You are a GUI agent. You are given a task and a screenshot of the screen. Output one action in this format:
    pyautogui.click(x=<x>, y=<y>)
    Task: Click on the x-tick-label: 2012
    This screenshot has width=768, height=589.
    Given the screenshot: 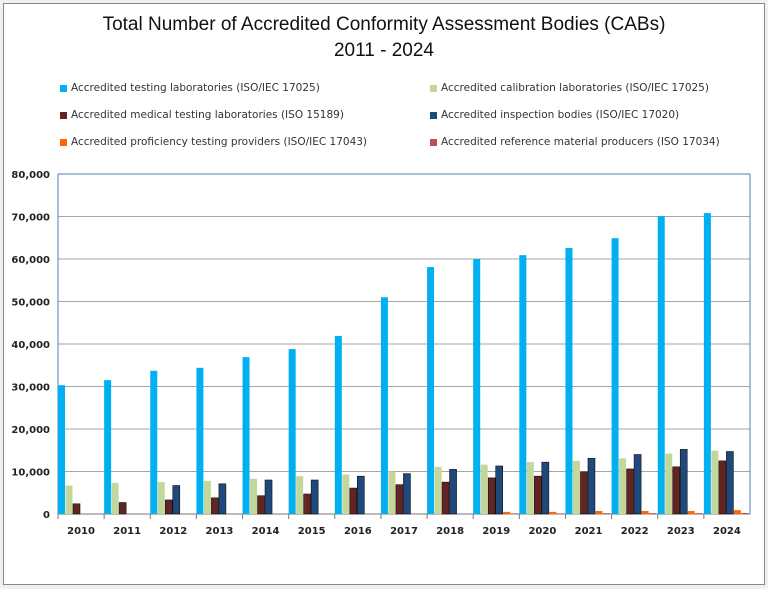 What is the action you would take?
    pyautogui.click(x=173, y=531)
    